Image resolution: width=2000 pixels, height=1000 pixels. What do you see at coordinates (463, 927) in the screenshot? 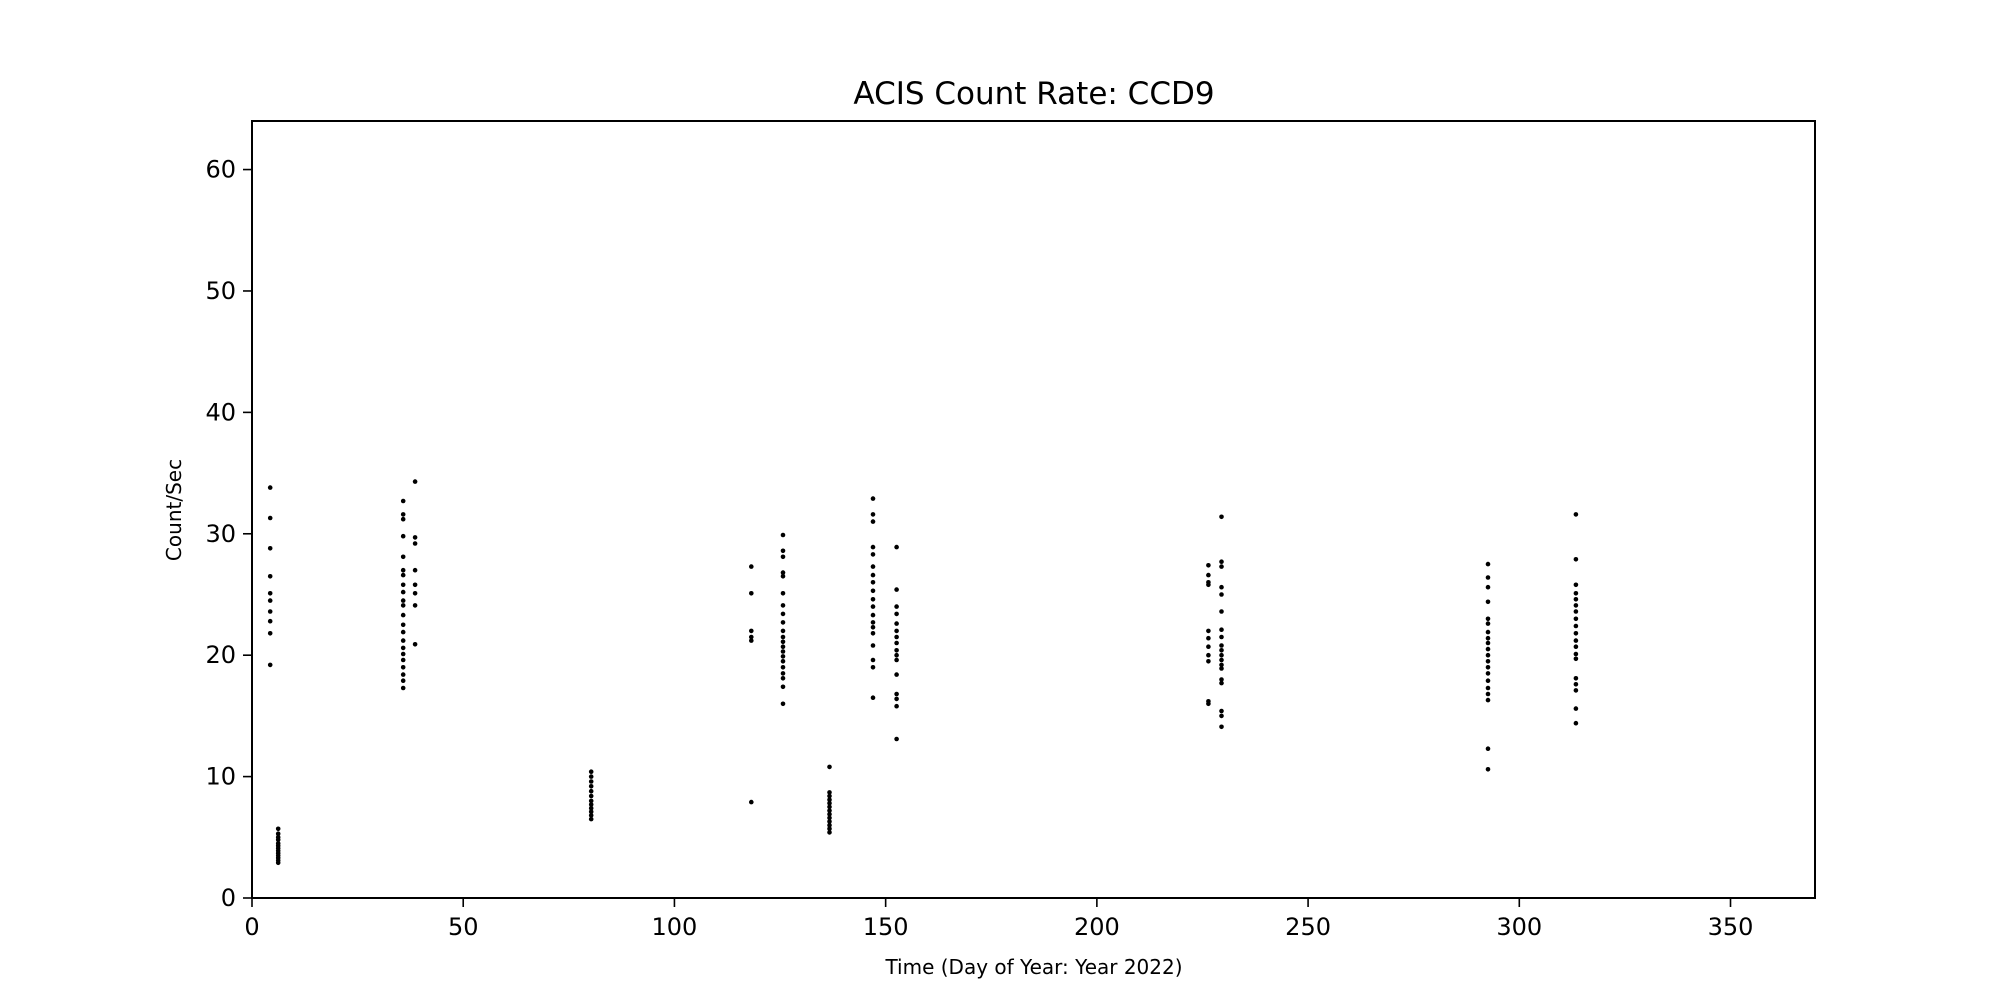
I see `x-tick-label: 50` at bounding box center [463, 927].